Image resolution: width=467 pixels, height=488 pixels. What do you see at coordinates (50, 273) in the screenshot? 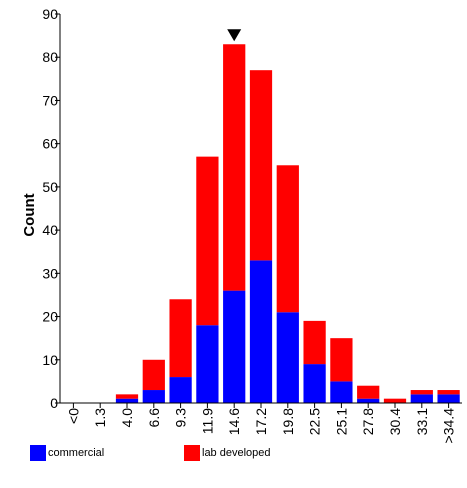
I see `y-tick-label-30: 30` at bounding box center [50, 273].